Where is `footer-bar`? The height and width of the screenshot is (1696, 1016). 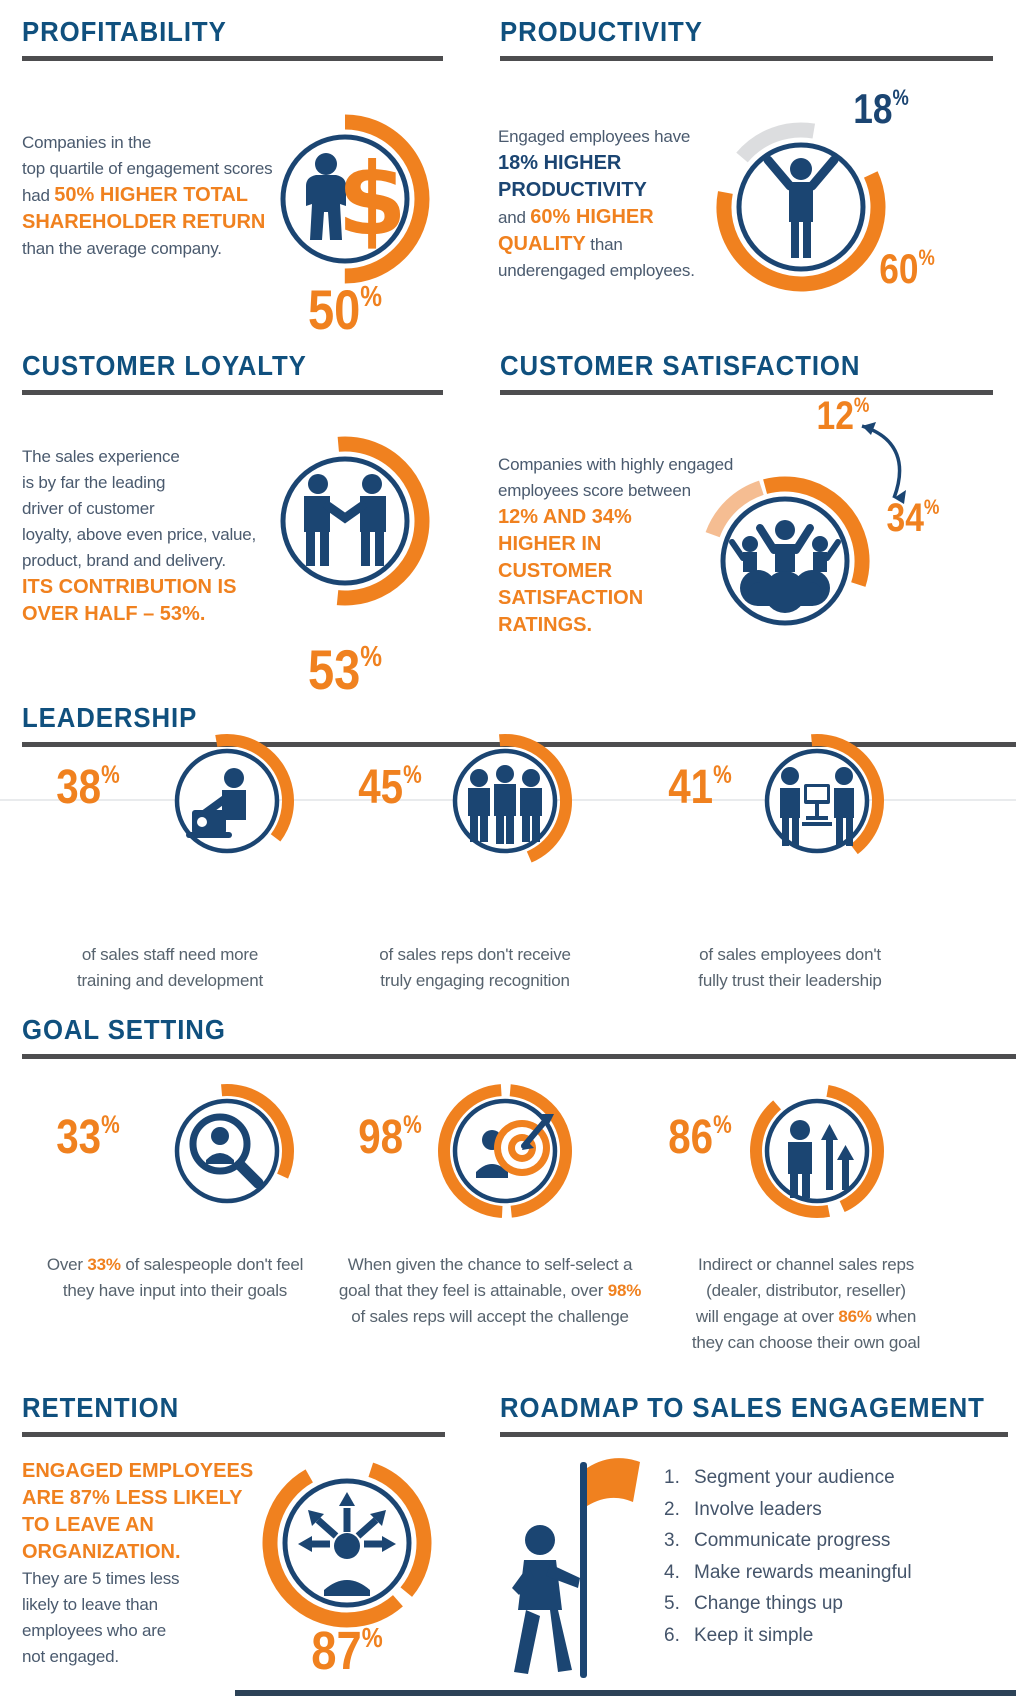
footer-bar is located at coordinates (625, 1693).